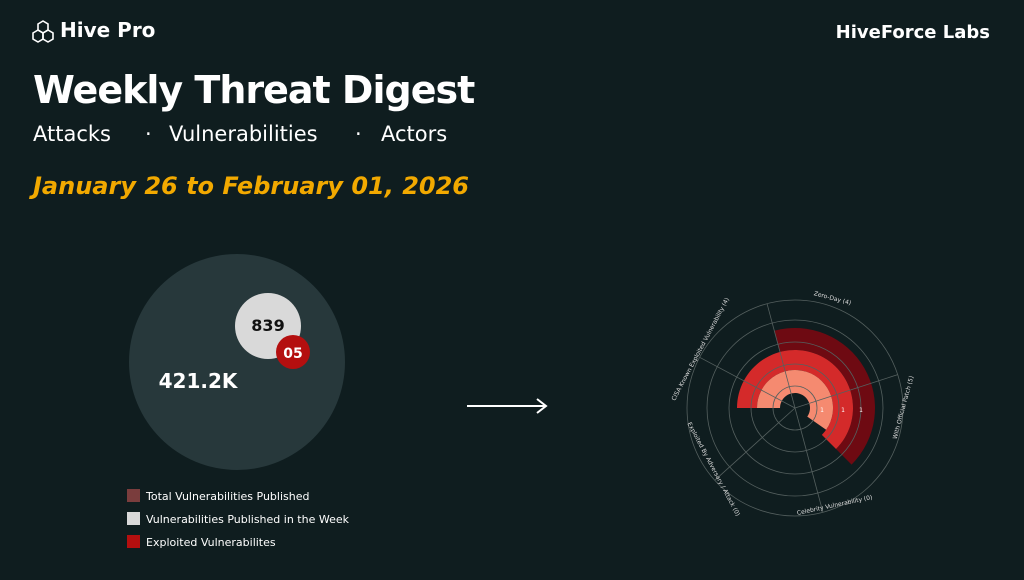 This screenshot has width=1024, height=580. I want to click on grid-ring, so click(795, 408).